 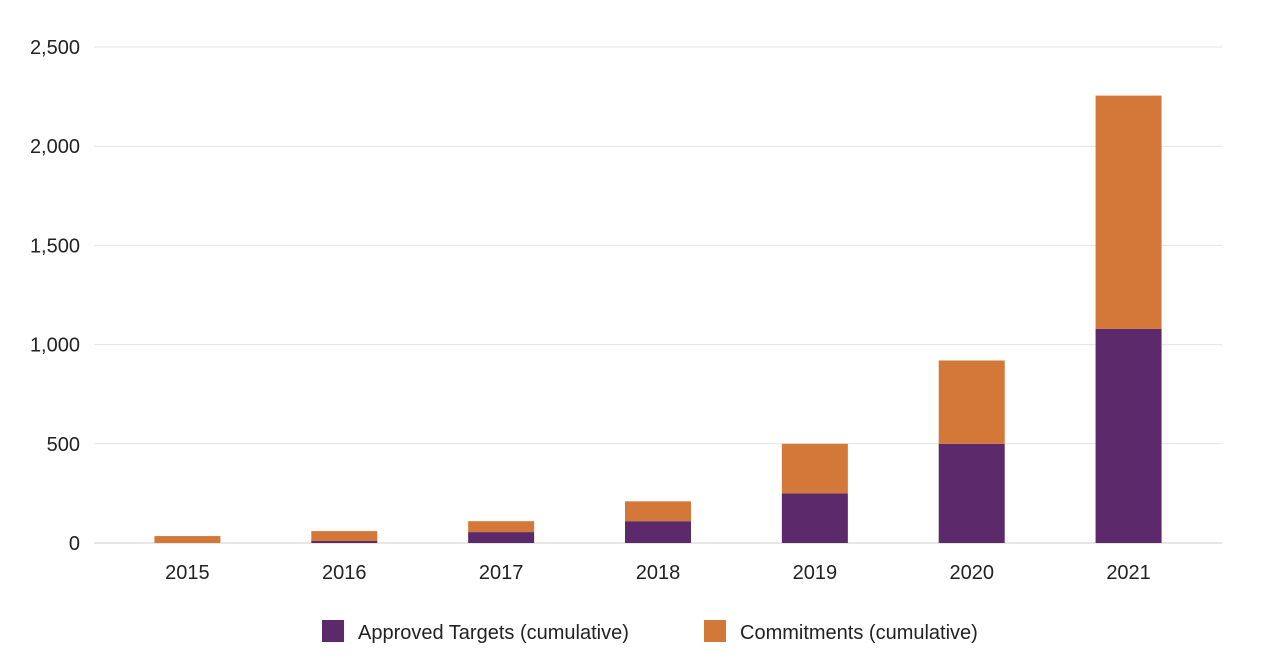 What do you see at coordinates (1128, 573) in the screenshot?
I see `x-tick-label: 2021` at bounding box center [1128, 573].